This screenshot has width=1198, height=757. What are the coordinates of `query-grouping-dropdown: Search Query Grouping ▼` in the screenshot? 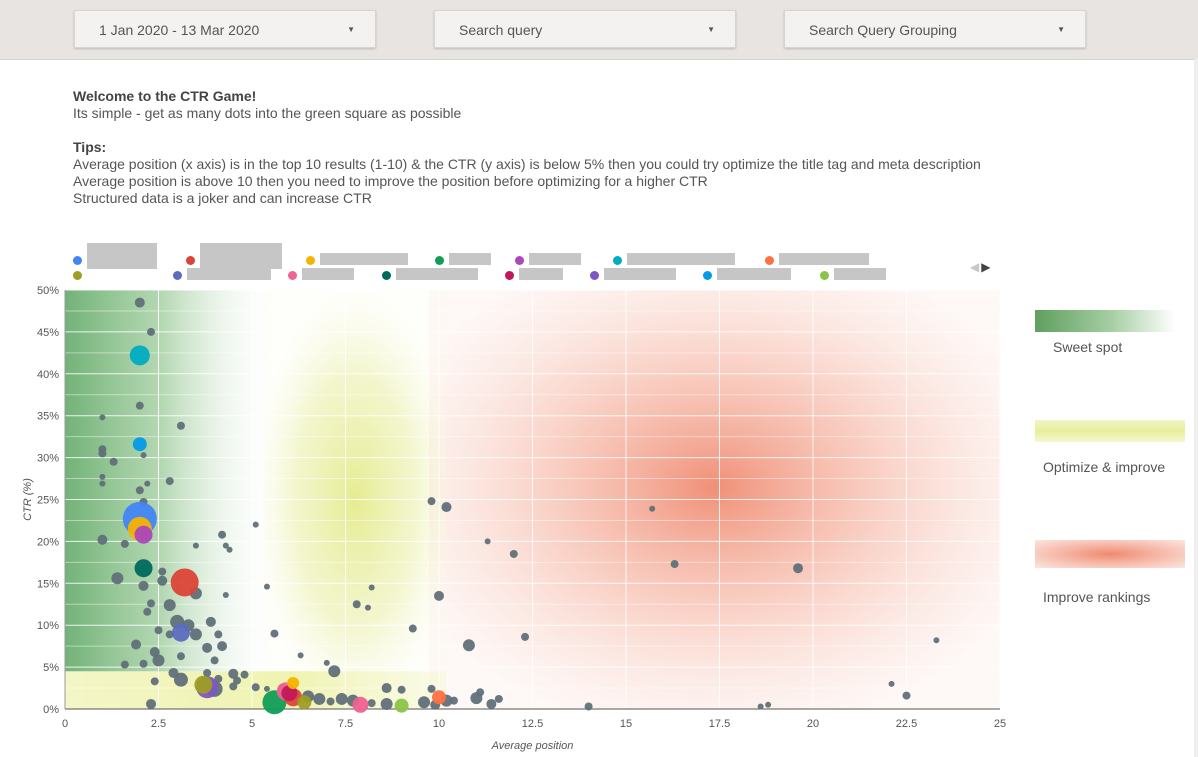 It's located at (935, 29).